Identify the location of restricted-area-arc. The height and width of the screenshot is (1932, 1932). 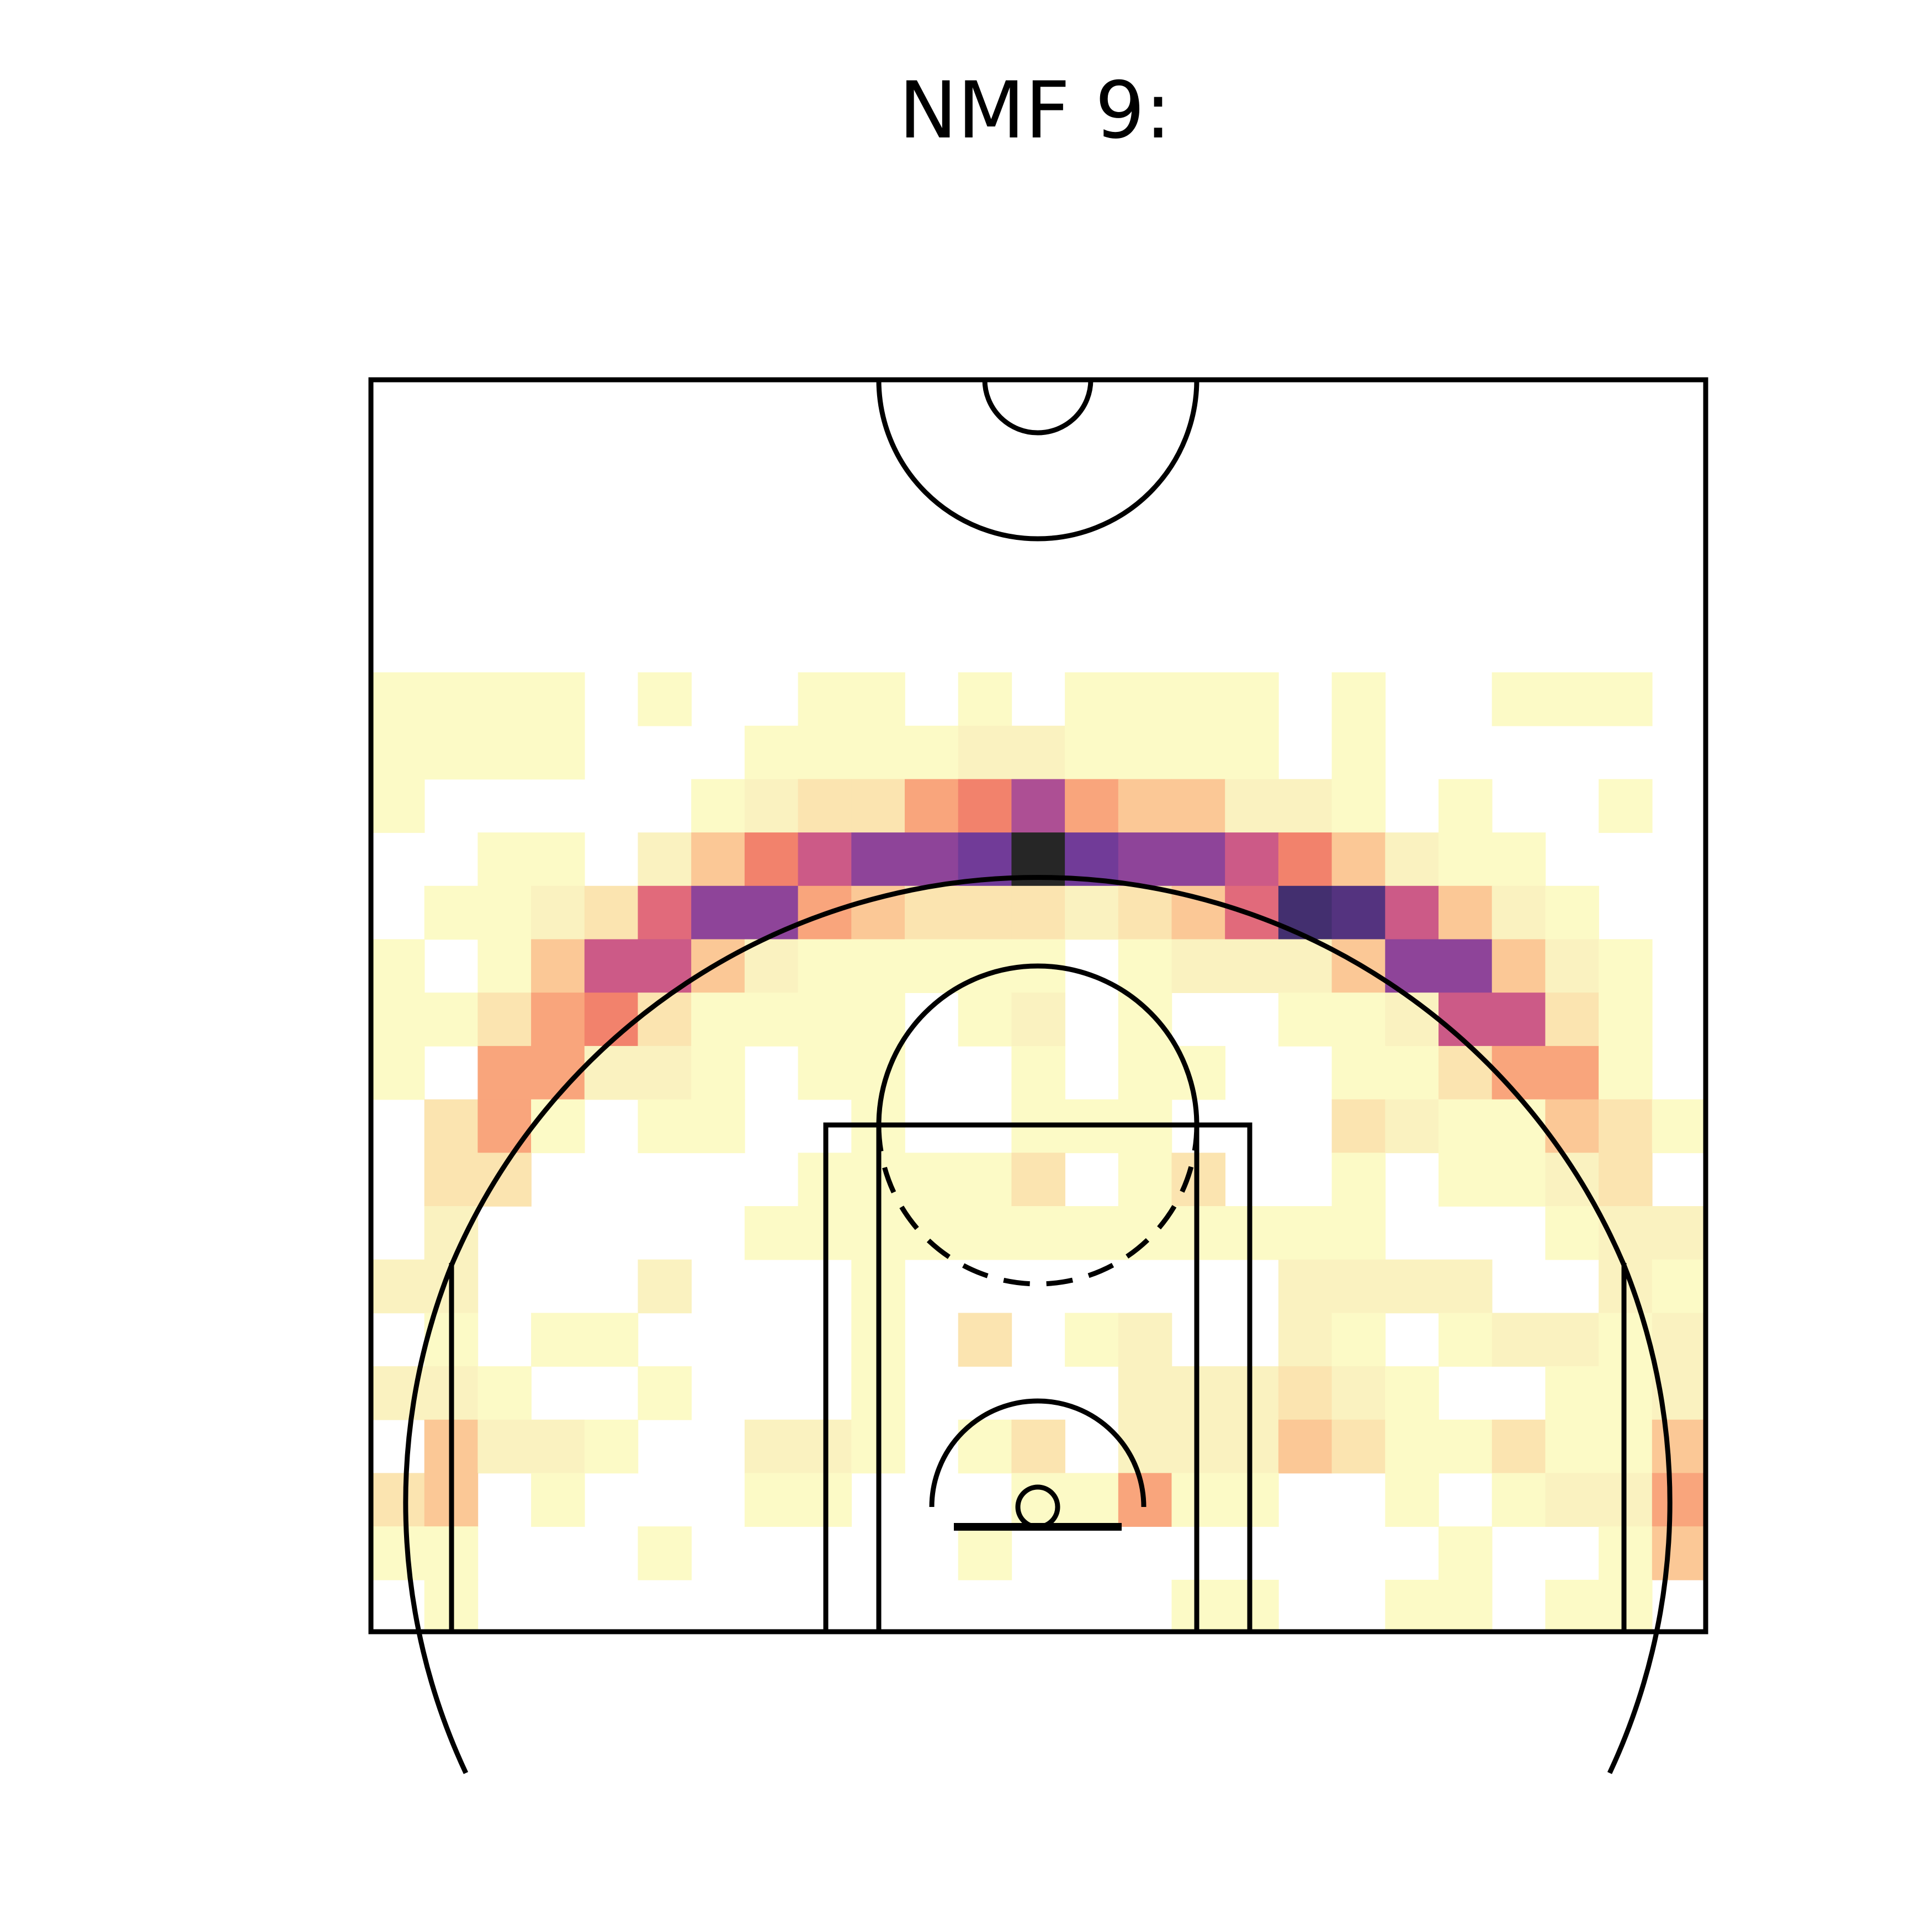
(1038, 1453).